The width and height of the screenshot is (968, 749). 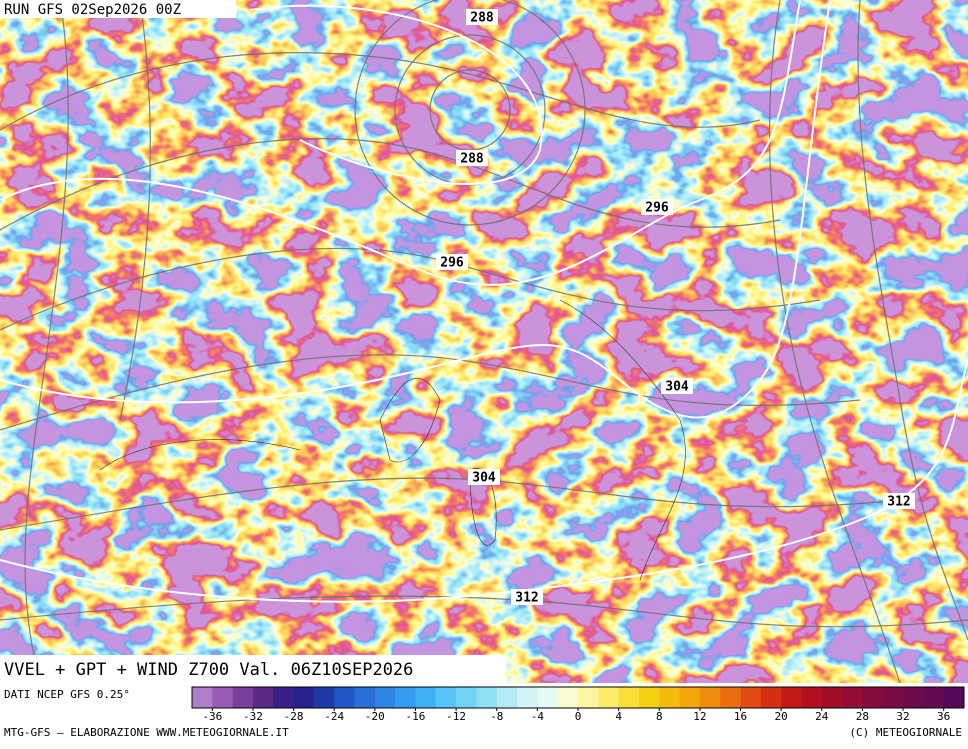 What do you see at coordinates (740, 716) in the screenshot?
I see `colorbar-tick-label: 16` at bounding box center [740, 716].